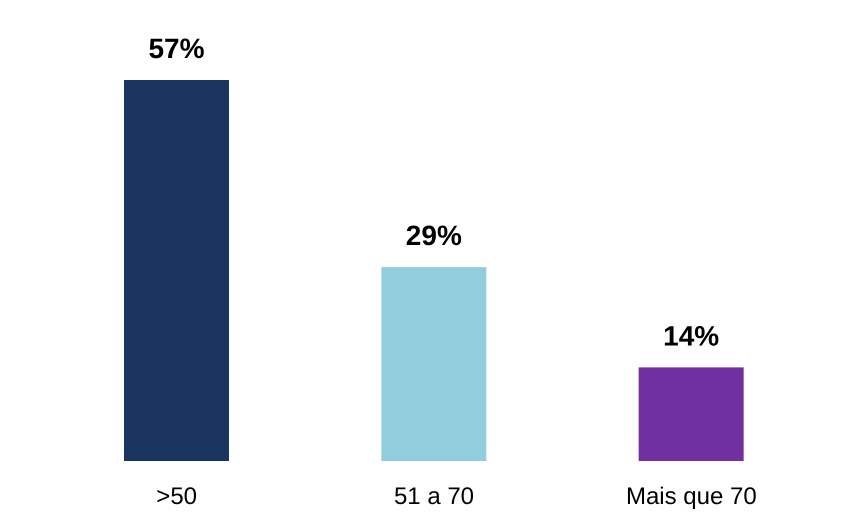 The width and height of the screenshot is (868, 529). Describe the element at coordinates (177, 496) in the screenshot. I see `x-tick-label: >50` at that location.